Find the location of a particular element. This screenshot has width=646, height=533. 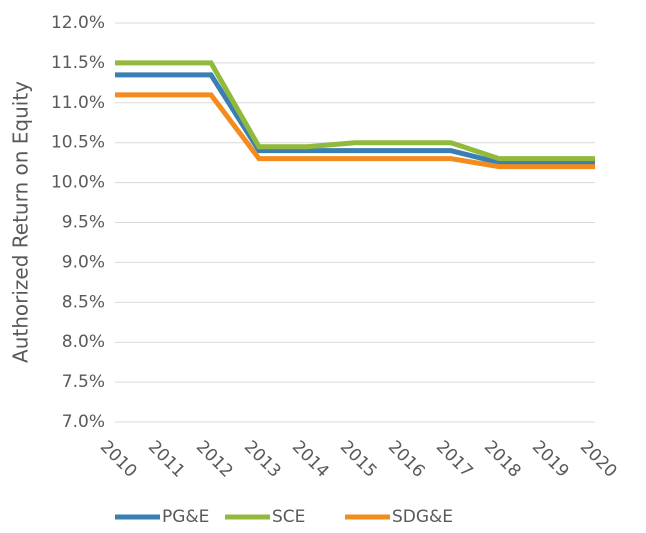

y-tick-label: 9.5% is located at coordinates (83, 223).